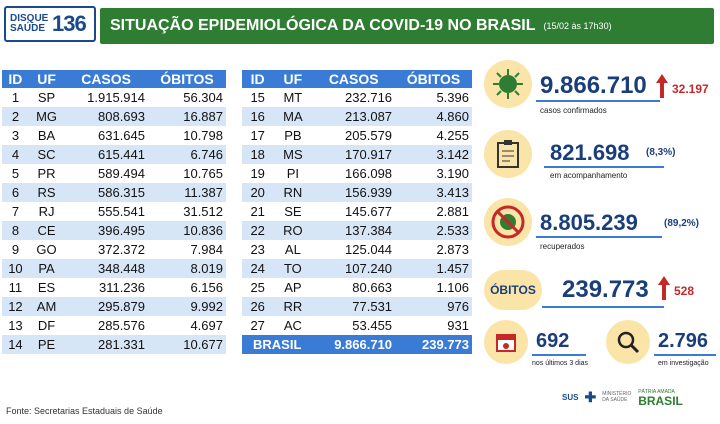 Image resolution: width=720 pixels, height=424 pixels. Describe the element at coordinates (369, 211) in the screenshot. I see `cell-casos: 145.677` at that location.